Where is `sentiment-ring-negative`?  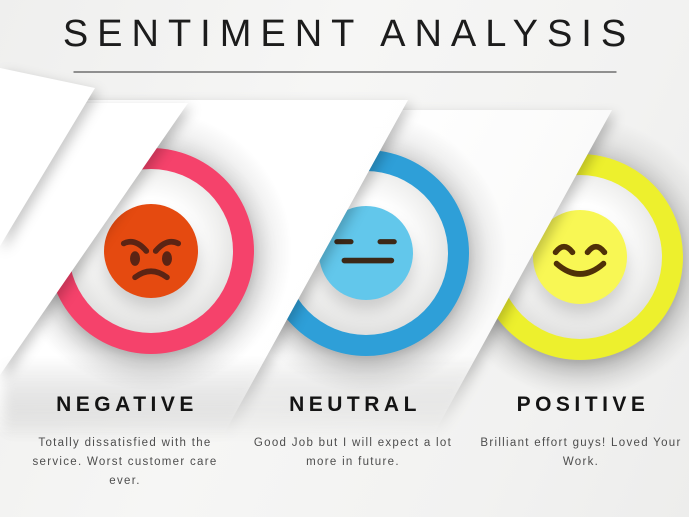
sentiment-ring-negative is located at coordinates (151, 251).